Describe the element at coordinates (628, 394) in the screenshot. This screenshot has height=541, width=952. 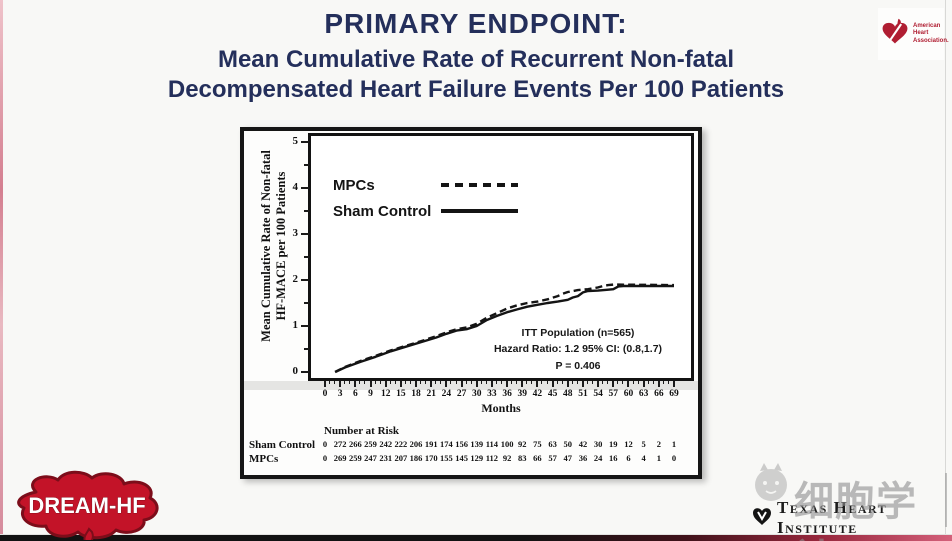
I see `x-tick-label: 60` at that location.